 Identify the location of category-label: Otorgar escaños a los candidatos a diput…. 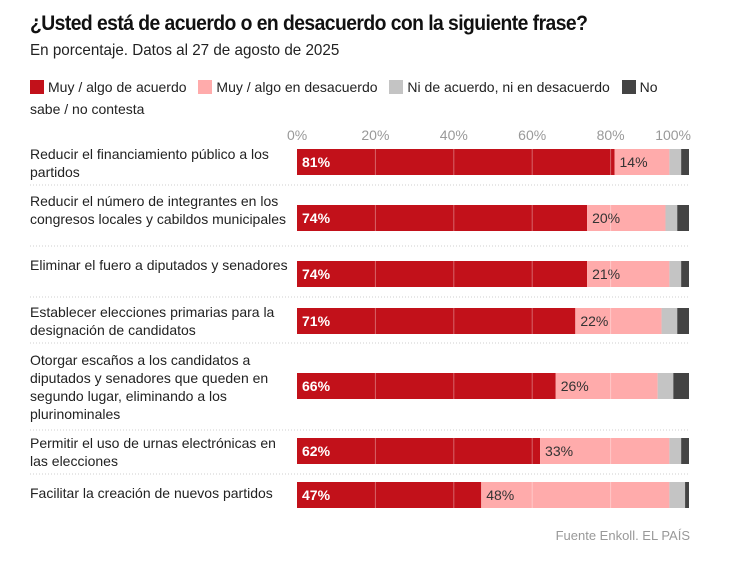
(149, 387).